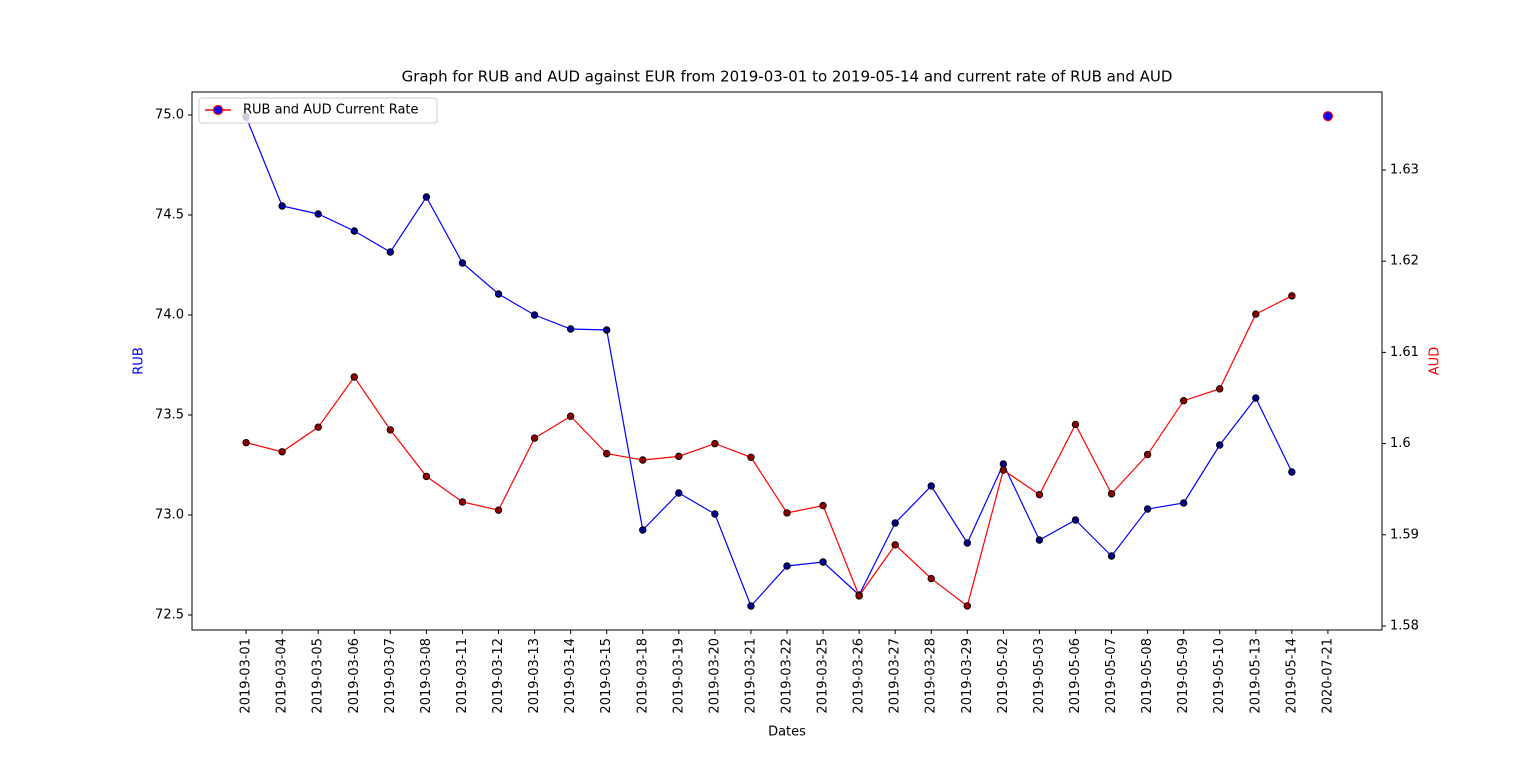  Describe the element at coordinates (331, 110) in the screenshot. I see `legend-label: RUB and AUD Current Rate` at that location.